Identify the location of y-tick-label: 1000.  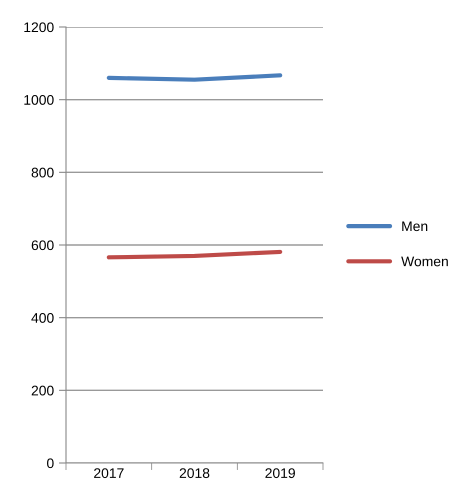
(39, 100).